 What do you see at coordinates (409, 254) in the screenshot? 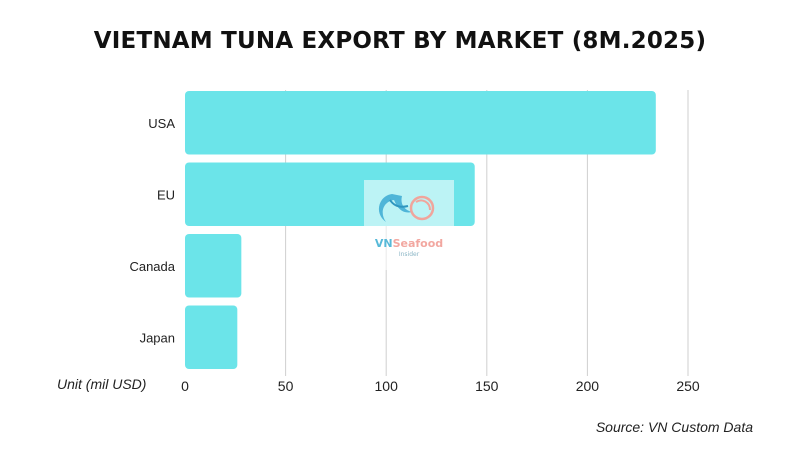
I see `watermark-subtitle: Insider` at bounding box center [409, 254].